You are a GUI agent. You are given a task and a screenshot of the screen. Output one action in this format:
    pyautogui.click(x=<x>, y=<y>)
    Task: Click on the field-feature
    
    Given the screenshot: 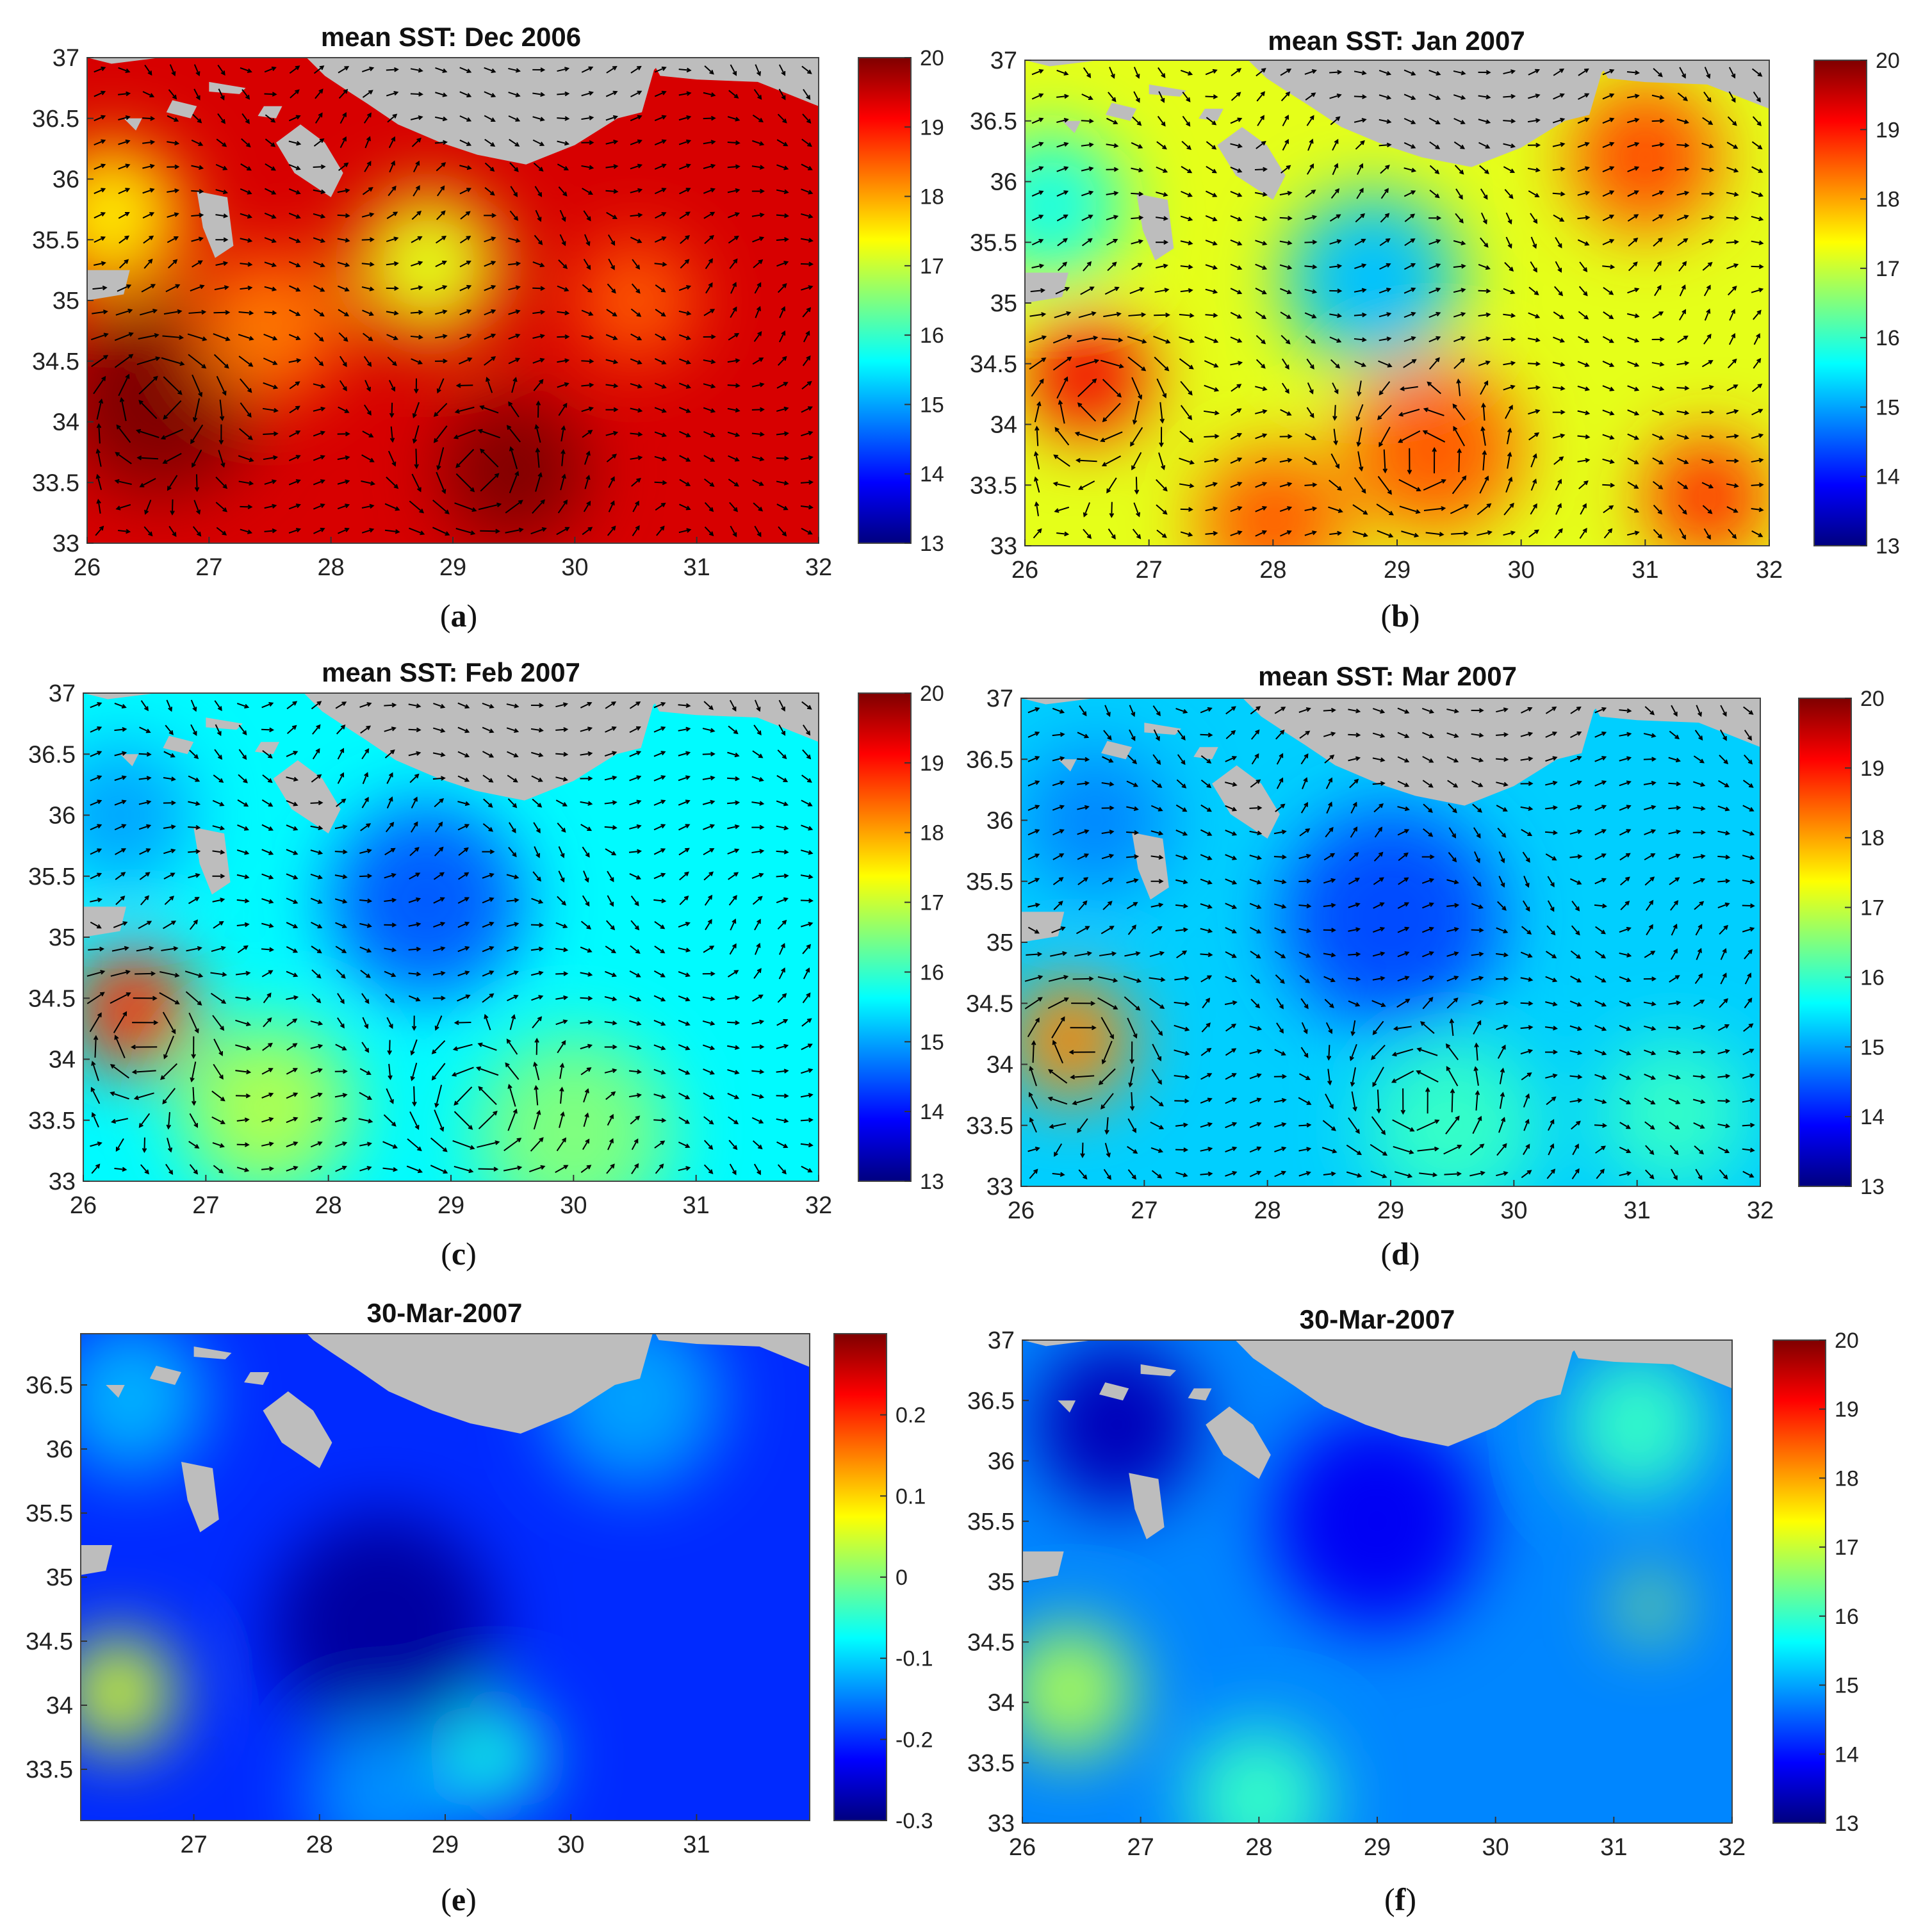 What is the action you would take?
    pyautogui.click(x=1077, y=1040)
    